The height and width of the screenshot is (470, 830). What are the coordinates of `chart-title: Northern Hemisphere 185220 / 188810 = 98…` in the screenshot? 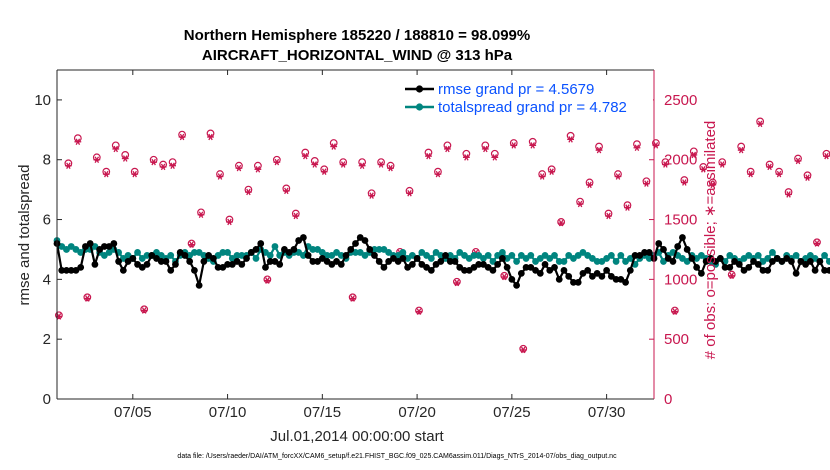 It's located at (357, 35).